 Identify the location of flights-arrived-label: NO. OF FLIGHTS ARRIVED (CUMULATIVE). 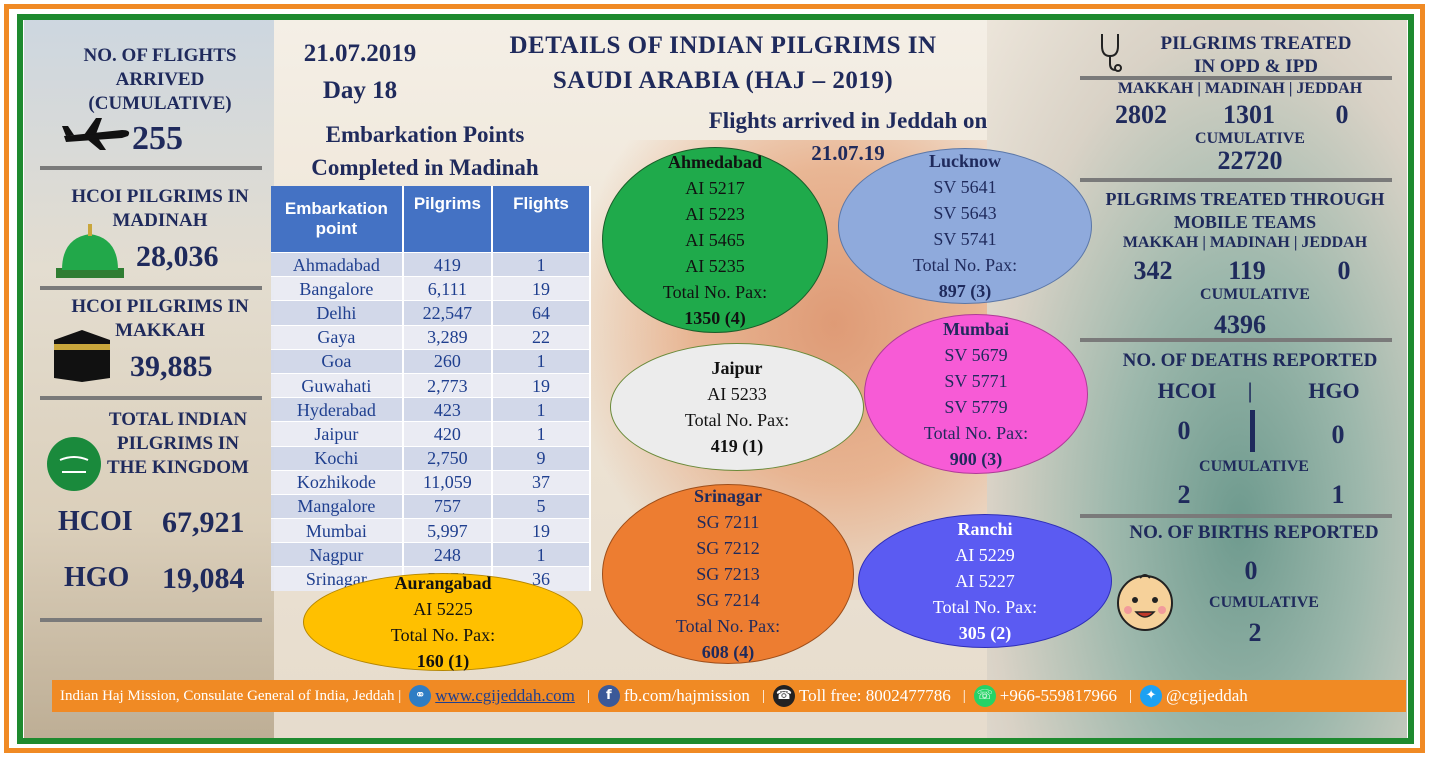
(160, 80).